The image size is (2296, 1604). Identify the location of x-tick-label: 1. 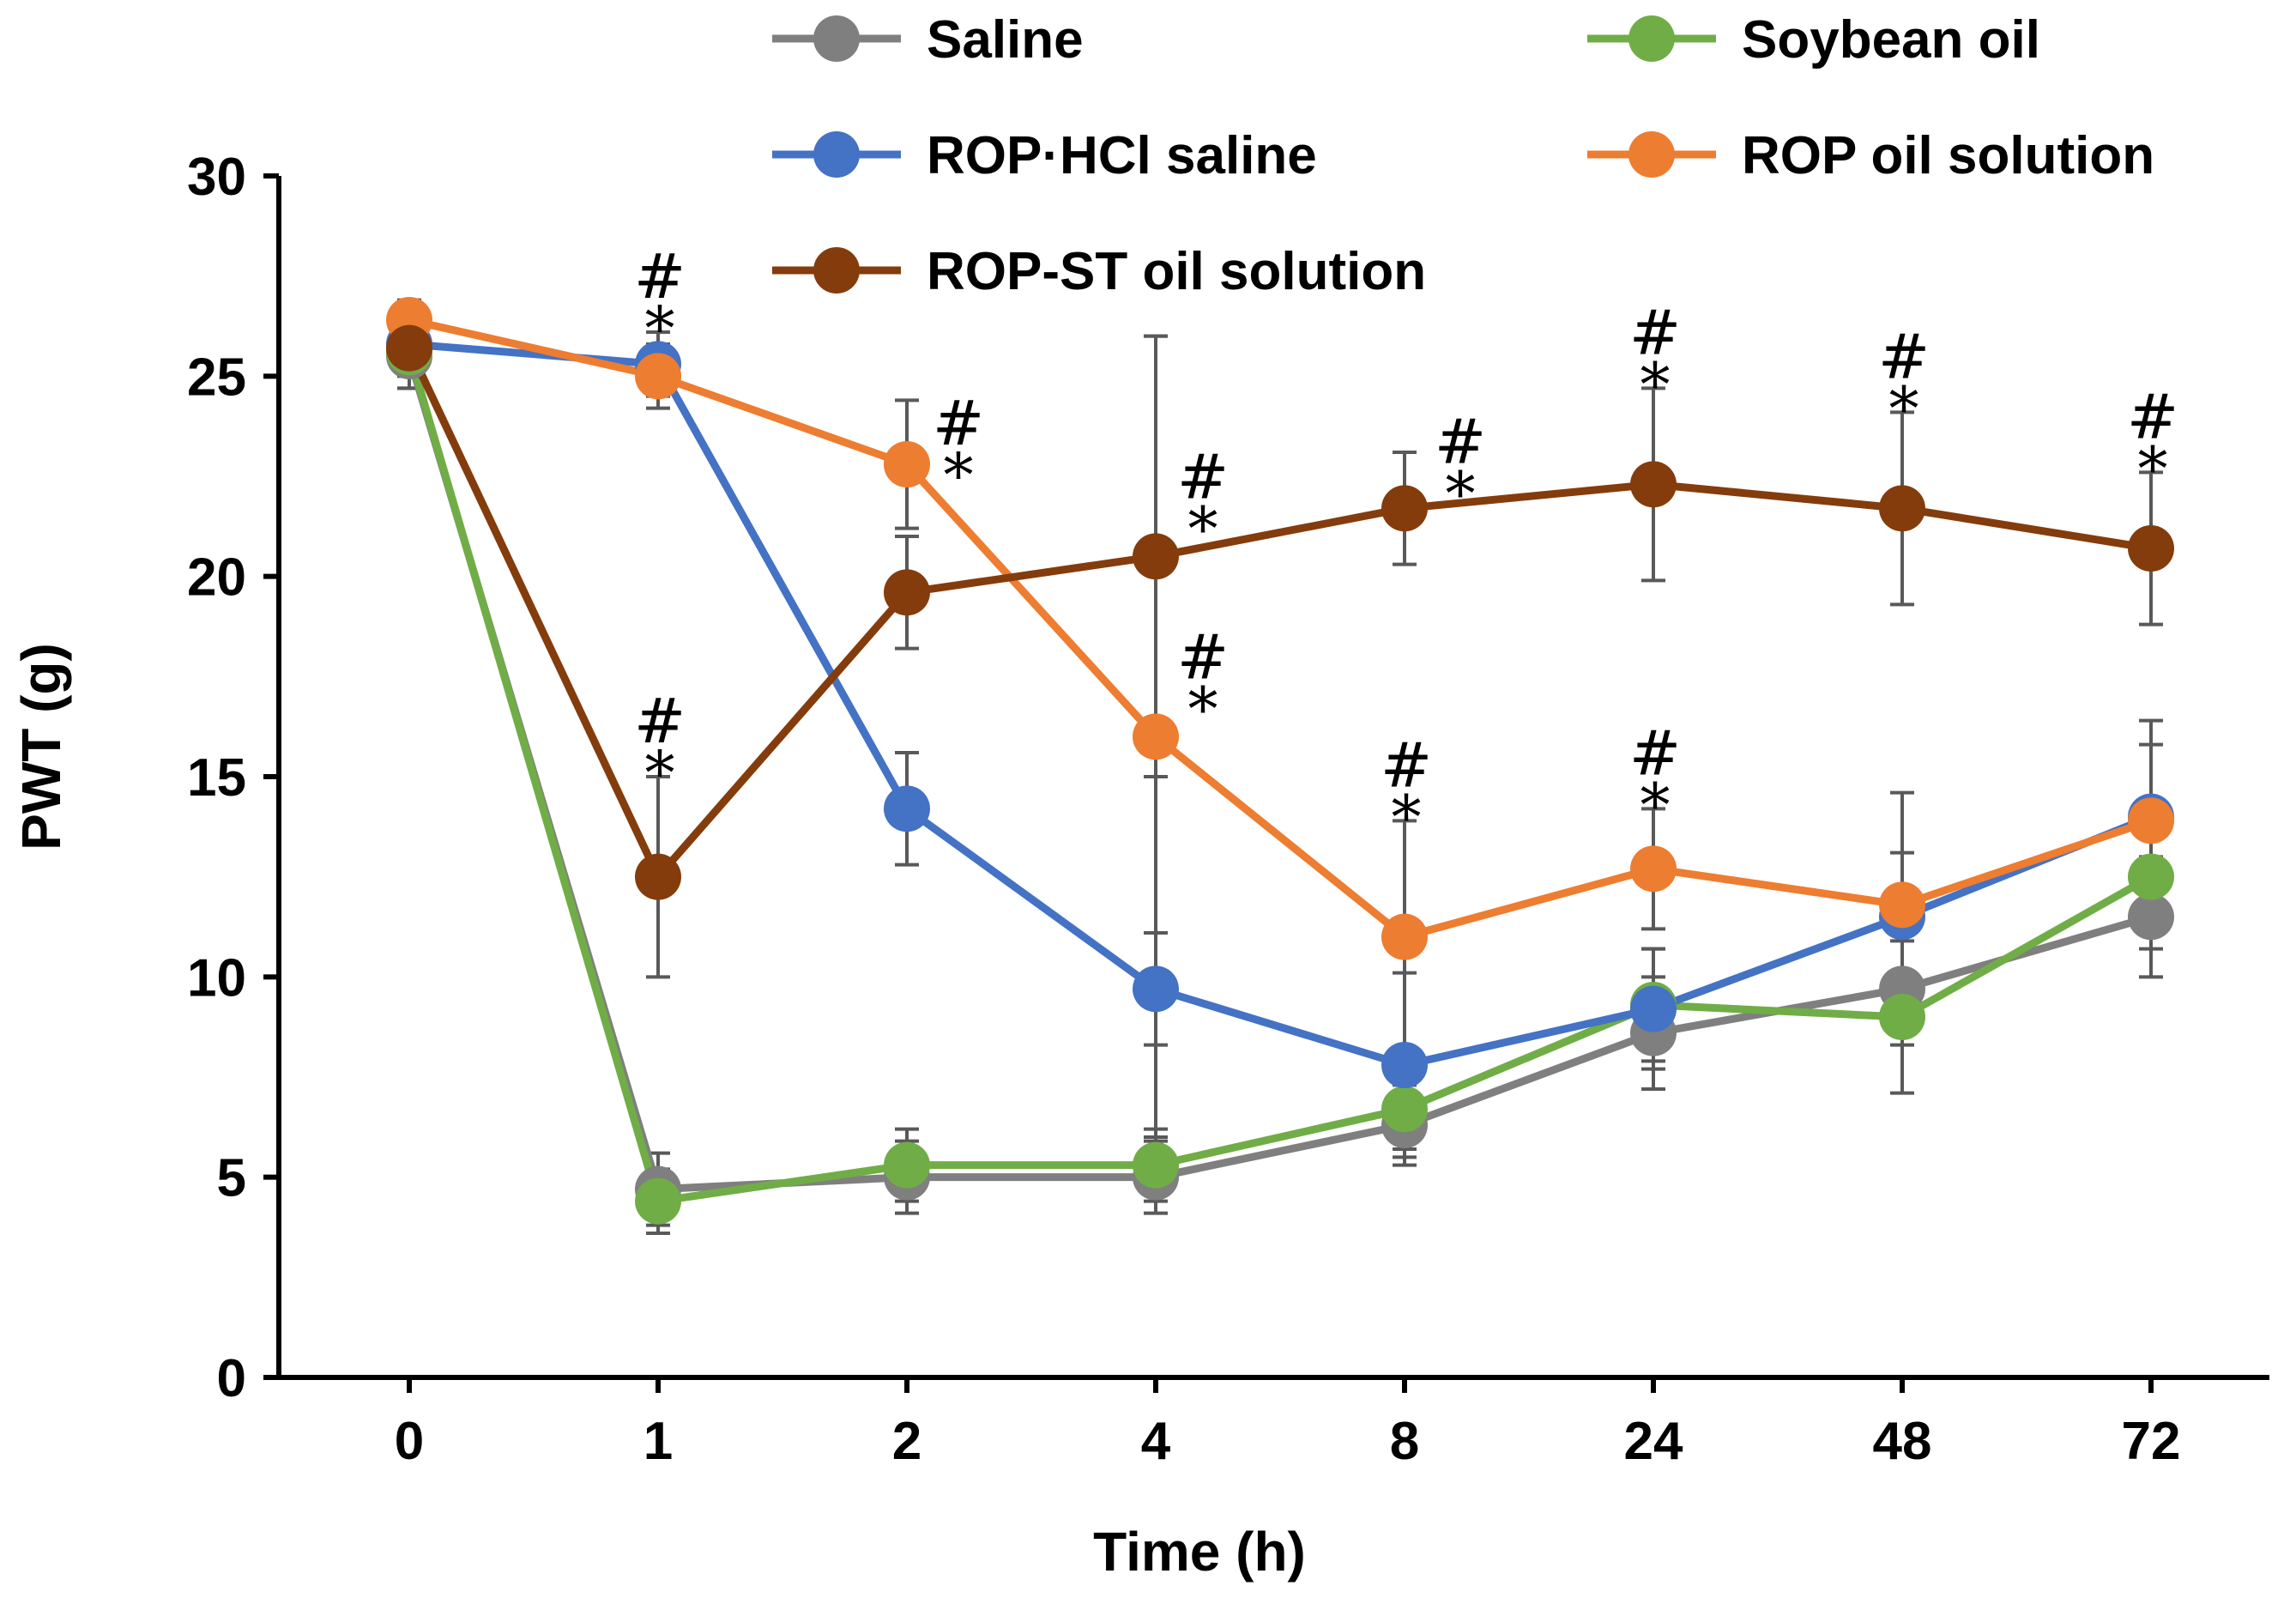
(658, 1441).